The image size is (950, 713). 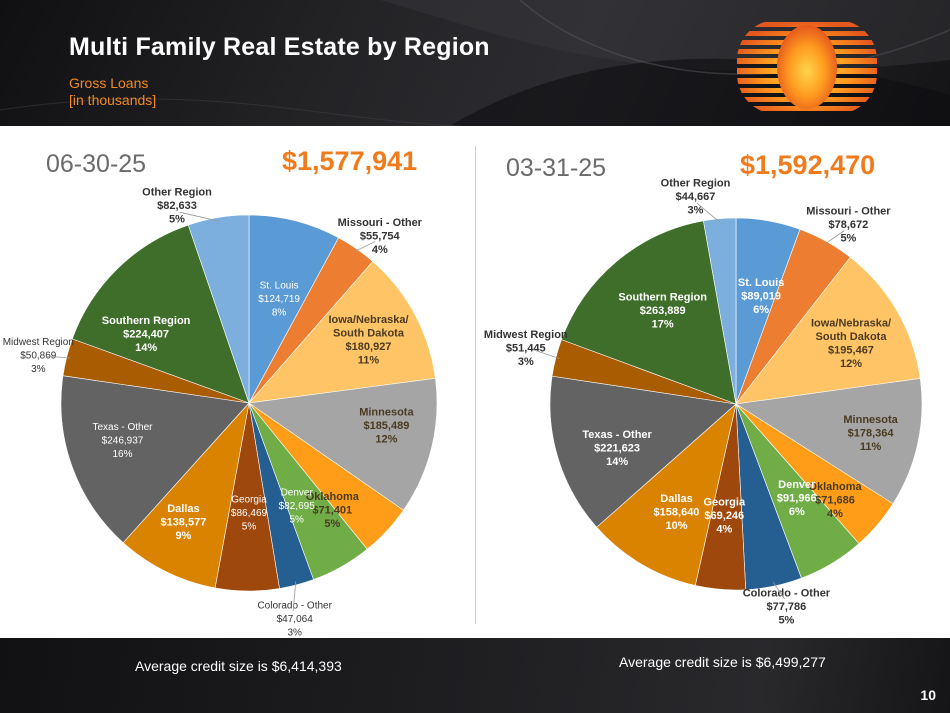 What do you see at coordinates (279, 299) in the screenshot?
I see `slice-amount-st-louis: $124,719` at bounding box center [279, 299].